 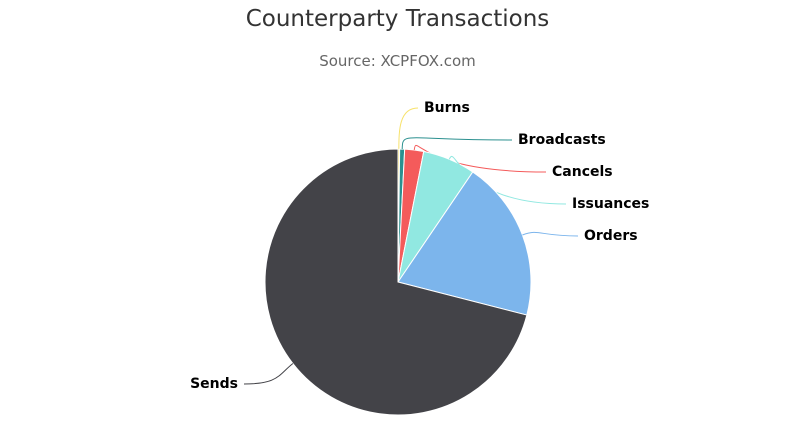 I want to click on connector-issuances, so click(x=507, y=180).